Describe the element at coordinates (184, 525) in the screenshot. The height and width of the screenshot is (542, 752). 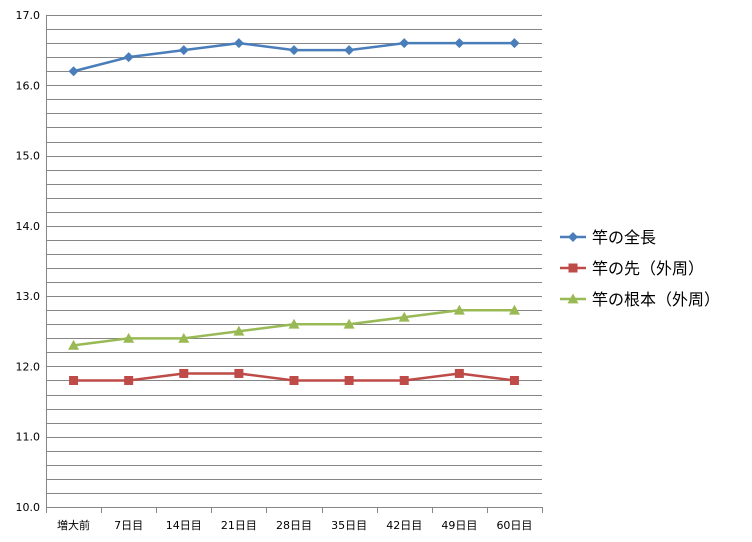
I see `x-tick-label: 14日目` at that location.